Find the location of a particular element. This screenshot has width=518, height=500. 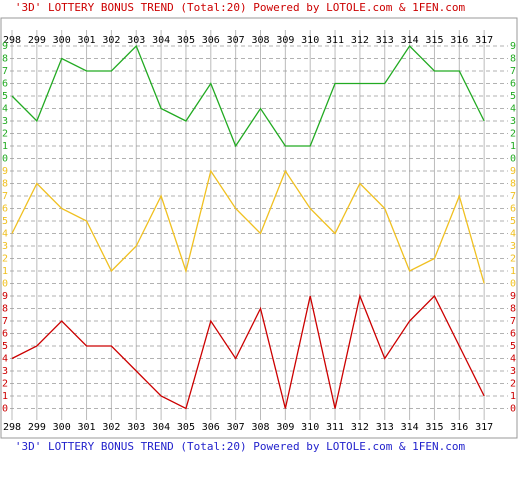

x-tick-label: 299 is located at coordinates (37, 427).